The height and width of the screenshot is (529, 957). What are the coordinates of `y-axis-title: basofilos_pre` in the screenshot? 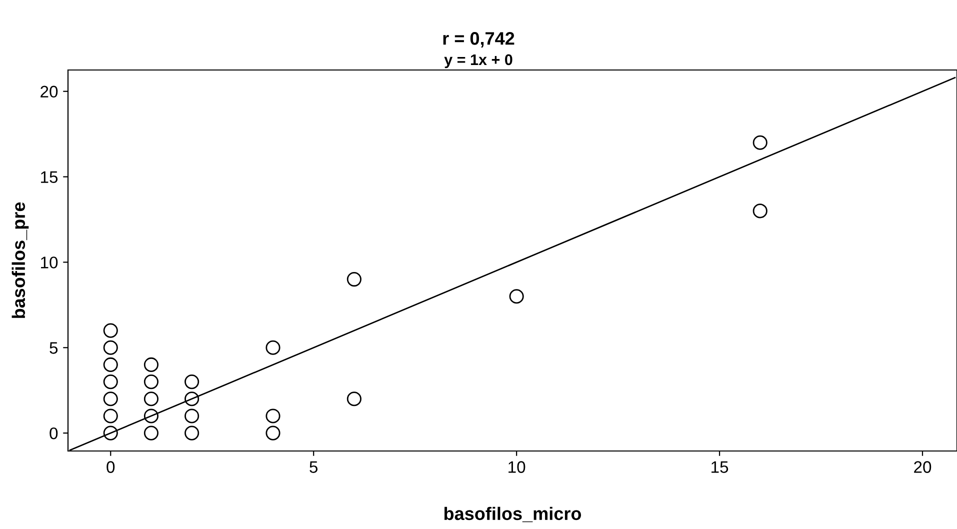 It's located at (20, 260).